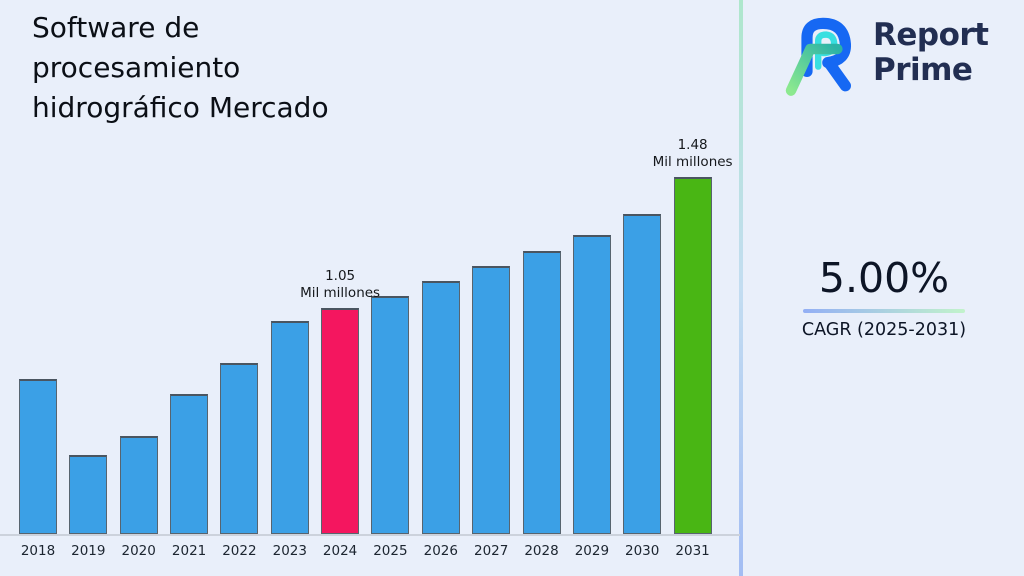  What do you see at coordinates (239, 551) in the screenshot?
I see `x-tick-label-2022: 2022` at bounding box center [239, 551].